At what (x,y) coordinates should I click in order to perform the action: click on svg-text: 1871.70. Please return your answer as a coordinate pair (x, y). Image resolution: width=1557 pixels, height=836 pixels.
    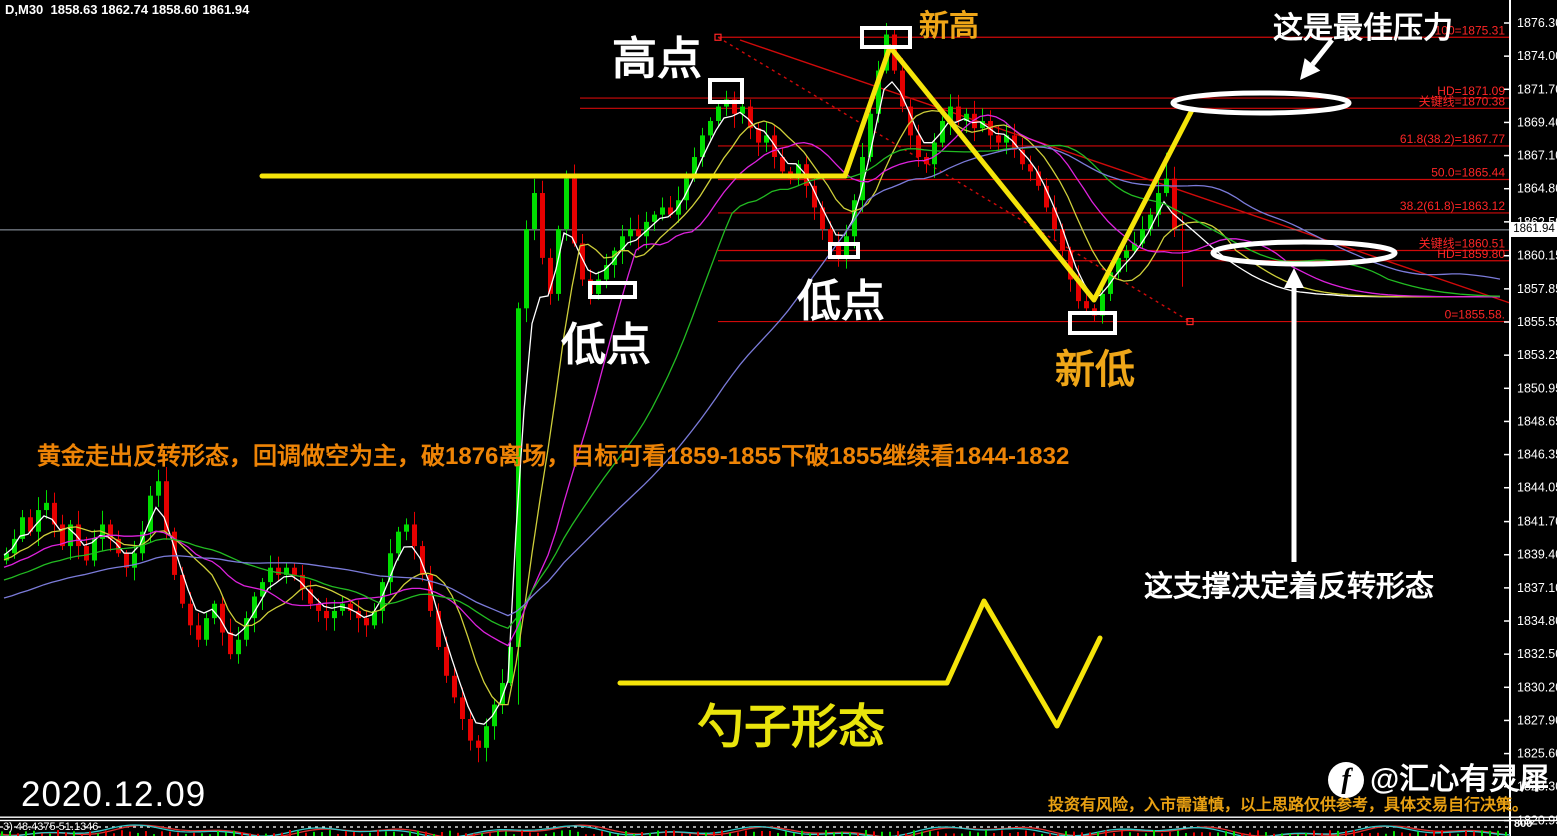
    Looking at the image, I should click on (1537, 89).